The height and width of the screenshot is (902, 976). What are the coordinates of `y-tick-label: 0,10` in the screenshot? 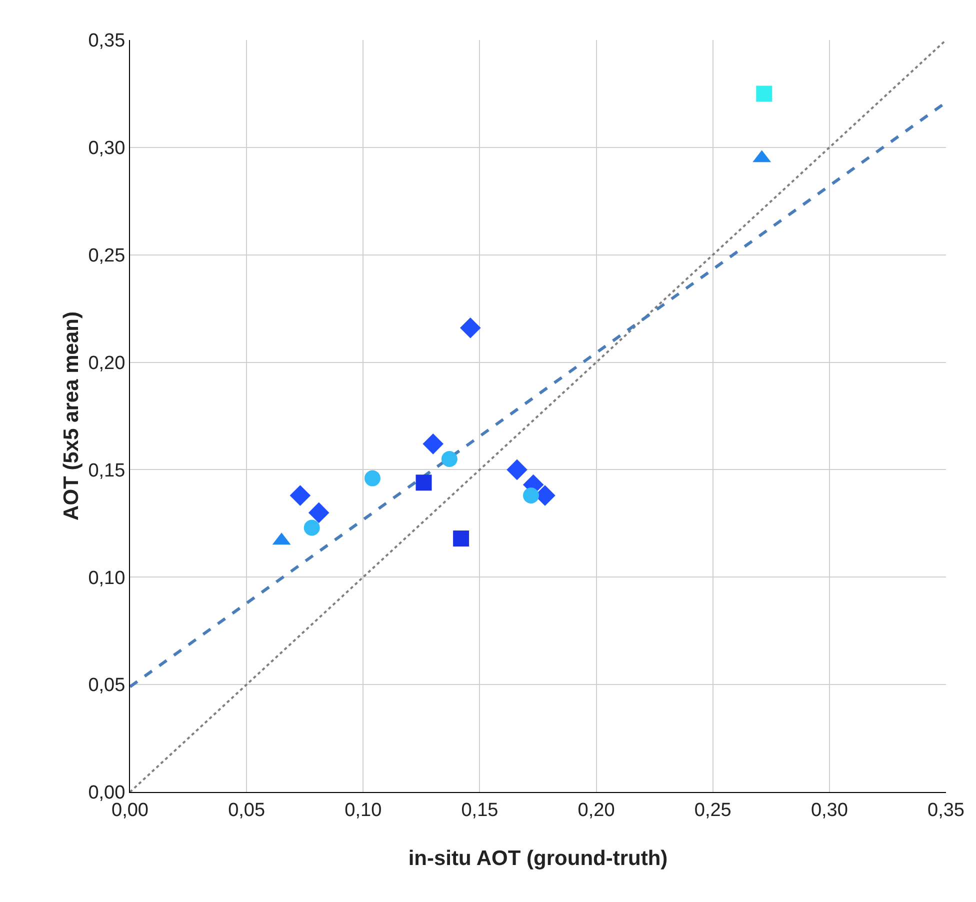 It's located at (107, 578).